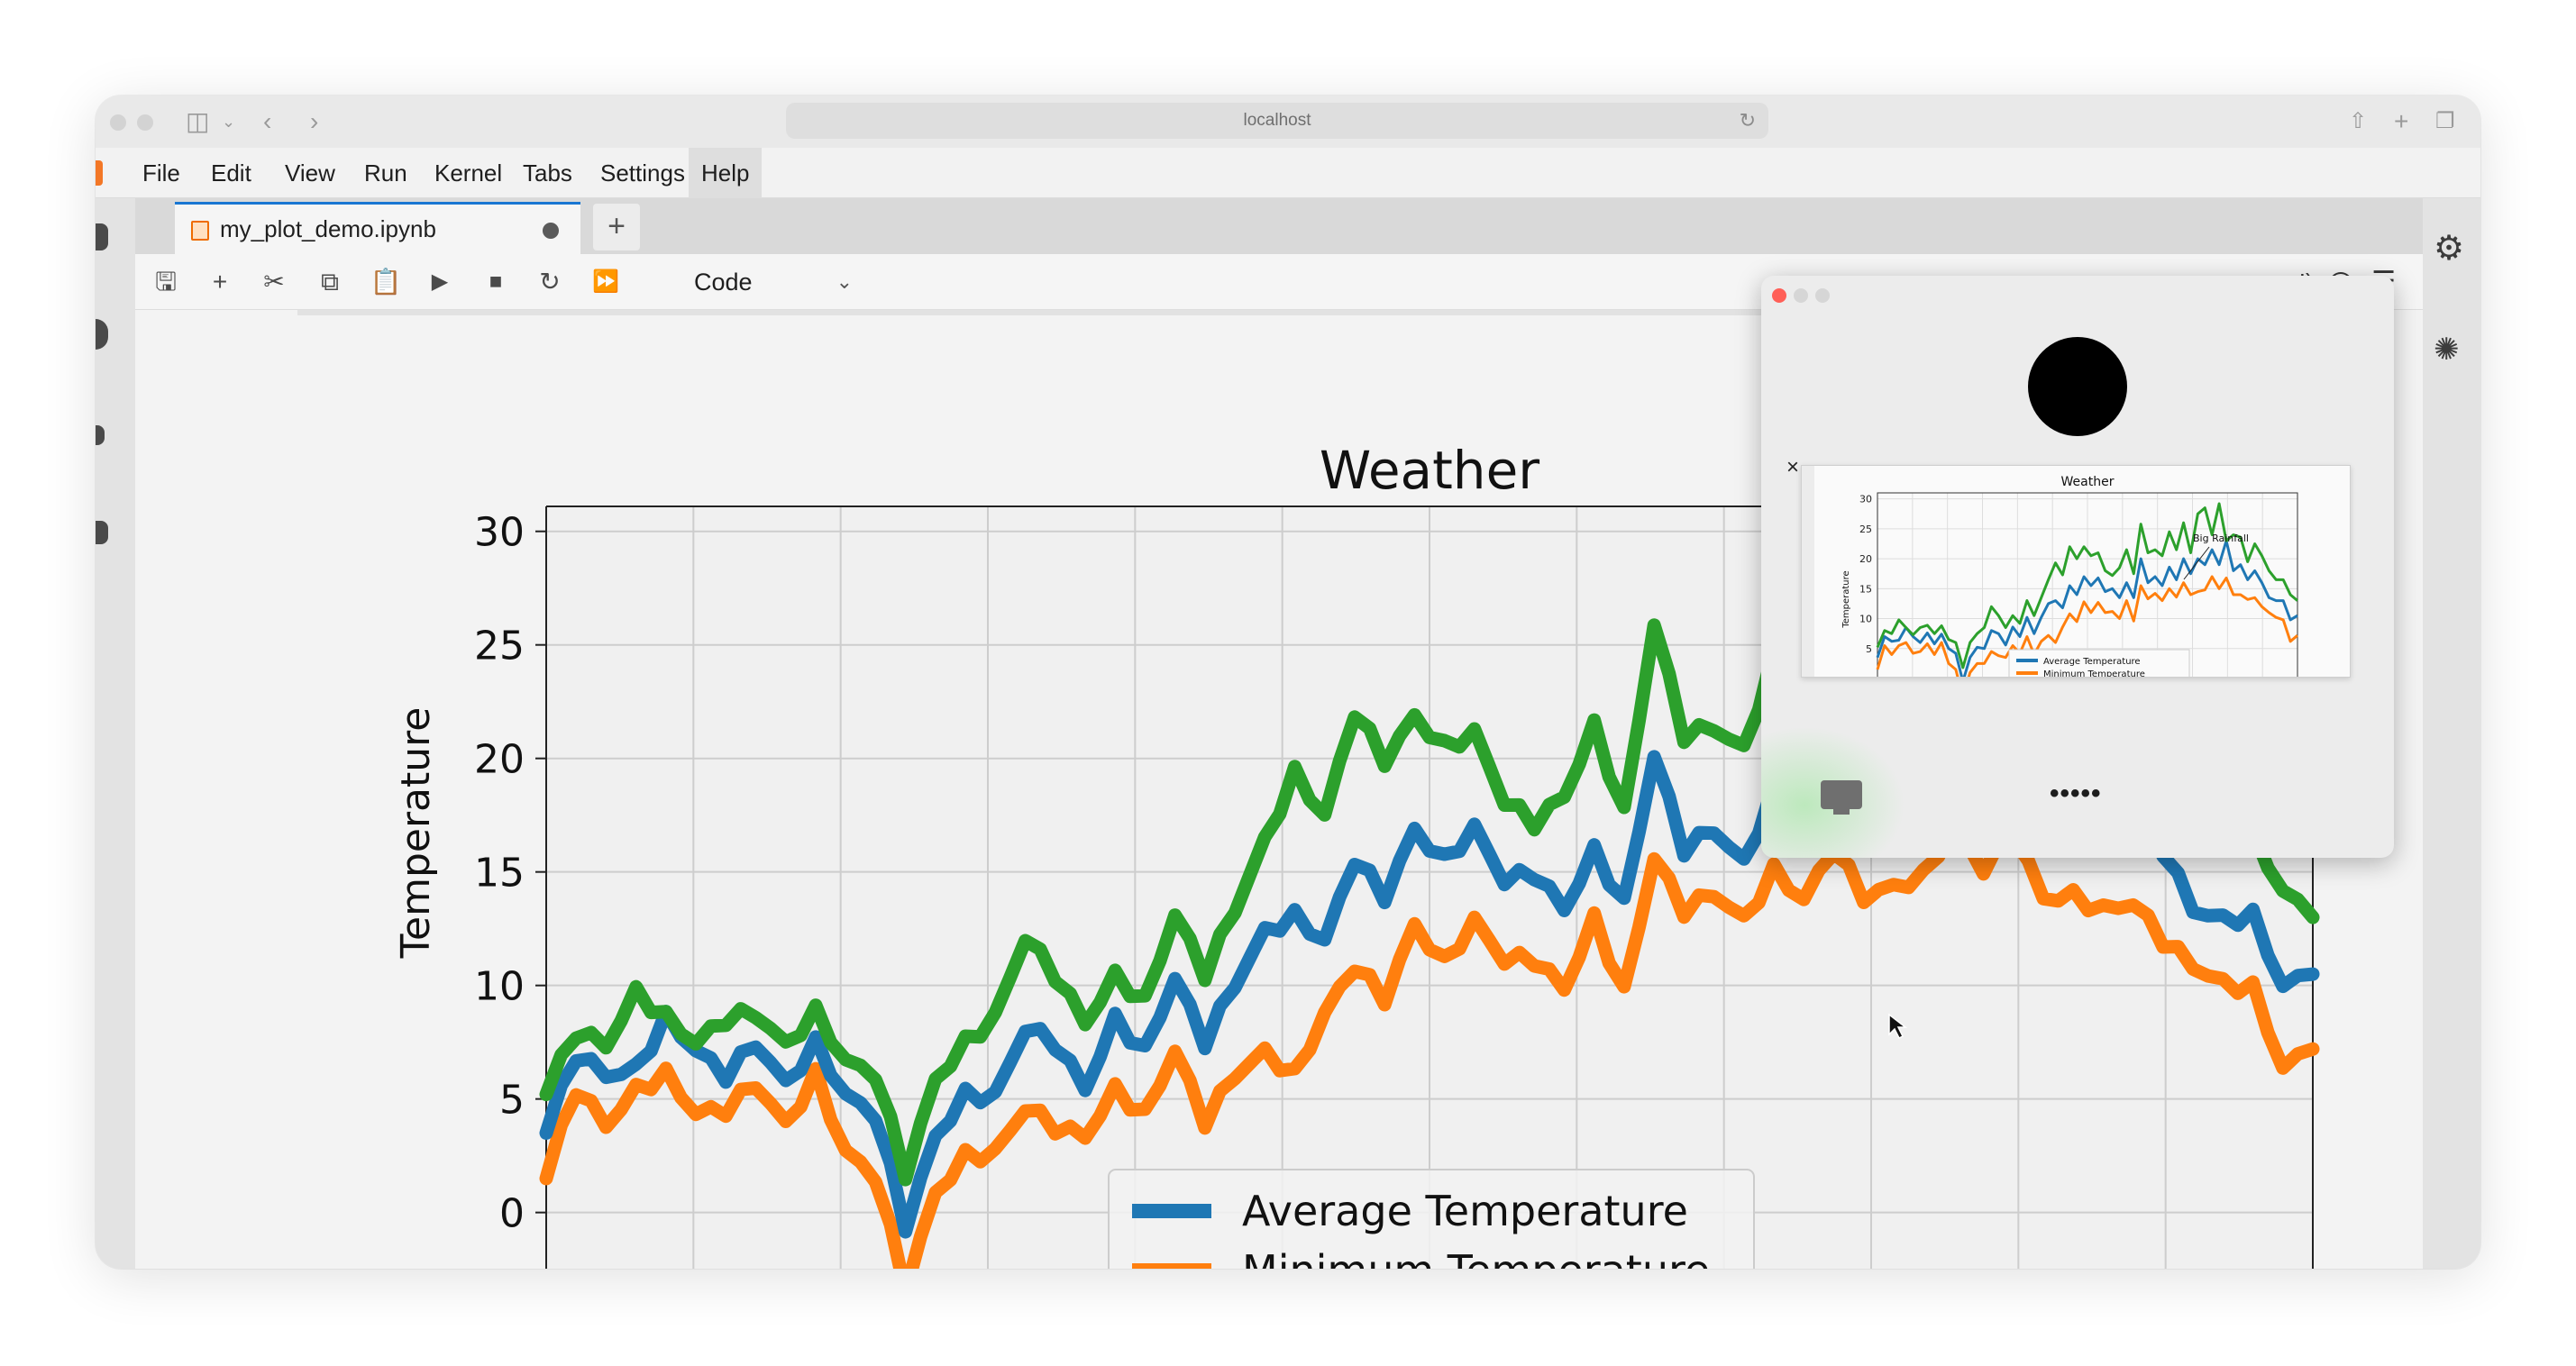  Describe the element at coordinates (500, 987) in the screenshot. I see `y-tick-label: 10` at that location.